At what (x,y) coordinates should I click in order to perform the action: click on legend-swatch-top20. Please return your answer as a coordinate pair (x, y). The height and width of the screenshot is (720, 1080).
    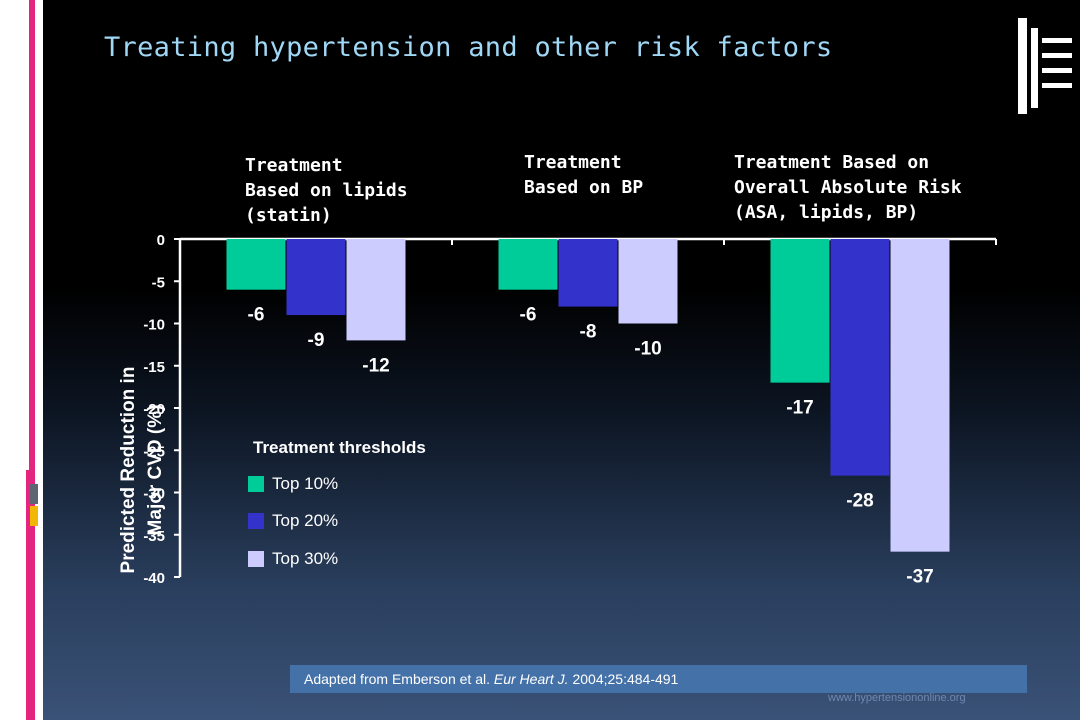
    Looking at the image, I should click on (256, 521).